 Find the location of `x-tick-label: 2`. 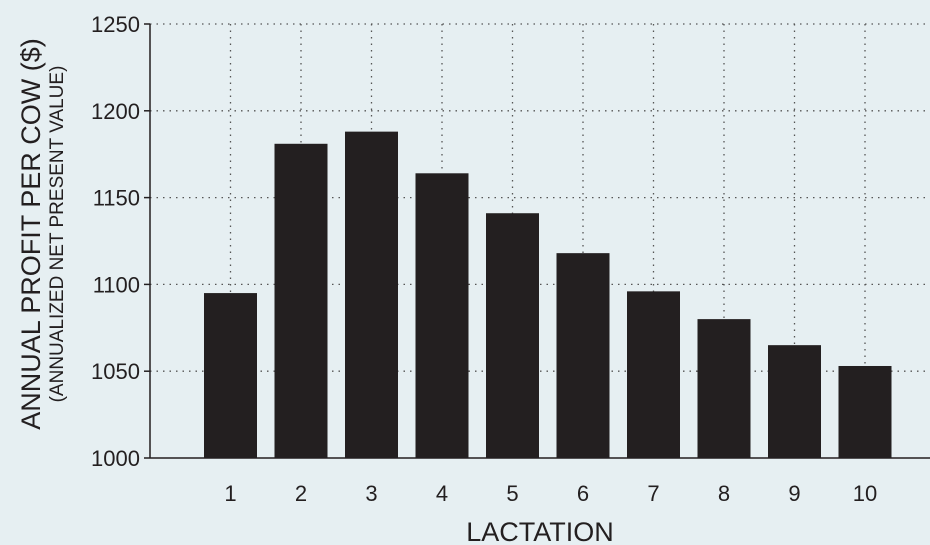

x-tick-label: 2 is located at coordinates (301, 493).